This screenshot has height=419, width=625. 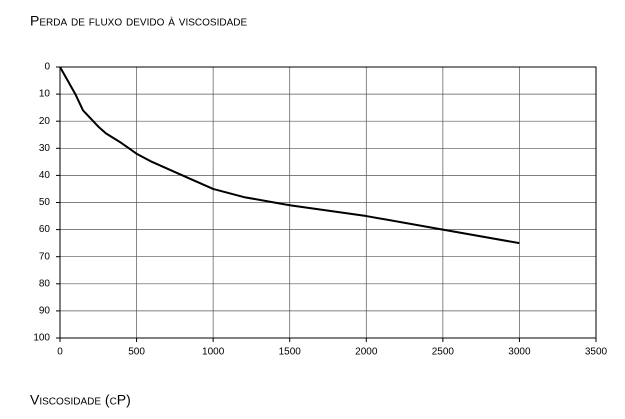 What do you see at coordinates (45, 148) in the screenshot?
I see `y-tick-label: 30` at bounding box center [45, 148].